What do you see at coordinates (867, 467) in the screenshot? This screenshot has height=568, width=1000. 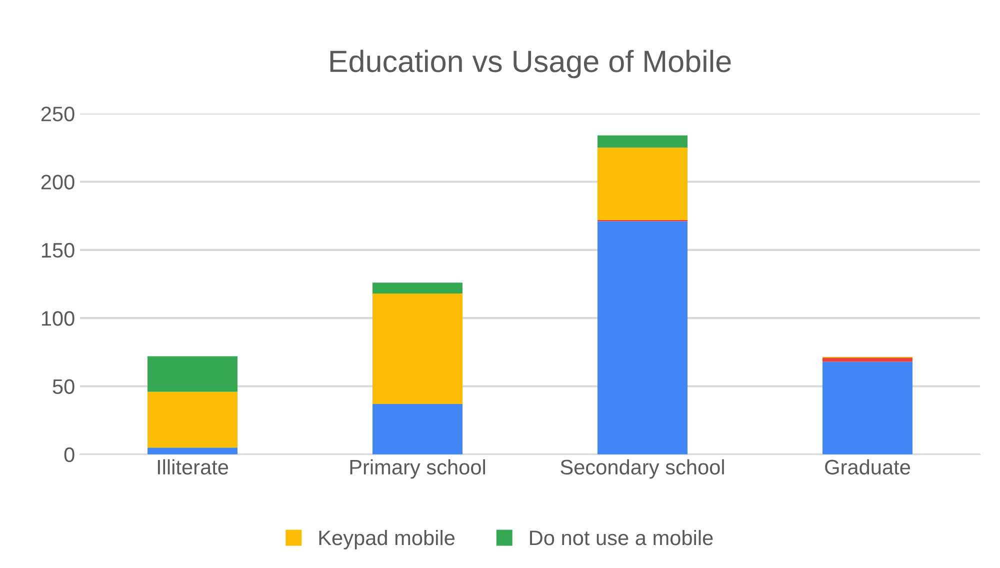 I see `x-tick-label: Graduate` at bounding box center [867, 467].